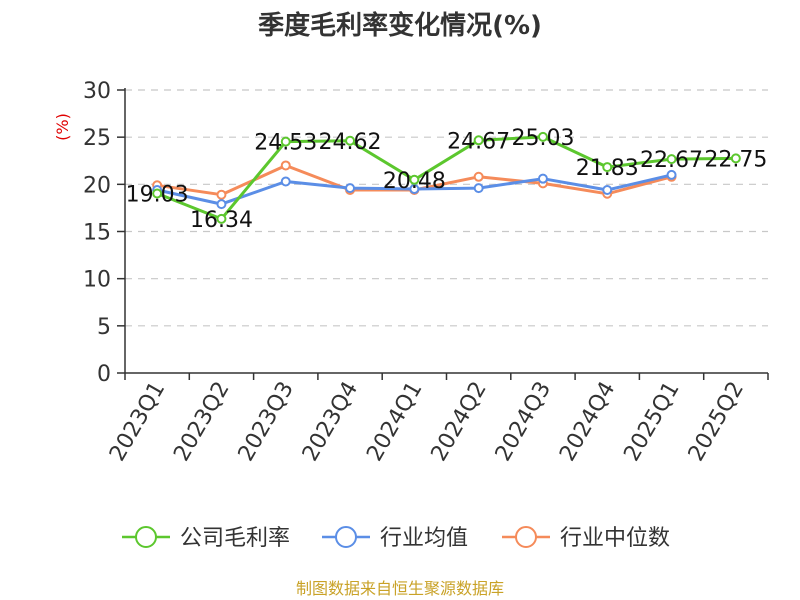  I want to click on y-tick-label: 0, so click(104, 374).